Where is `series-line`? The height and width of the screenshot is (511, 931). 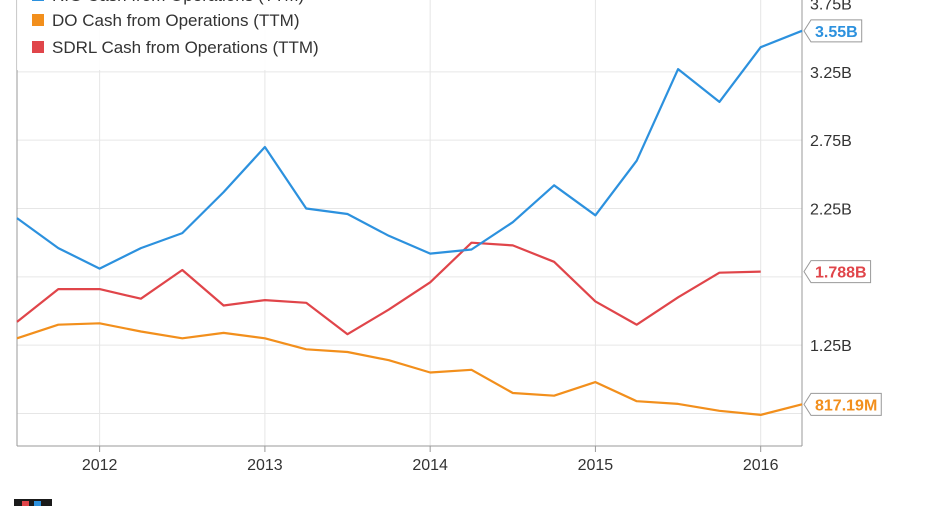
series-line is located at coordinates (388, 288).